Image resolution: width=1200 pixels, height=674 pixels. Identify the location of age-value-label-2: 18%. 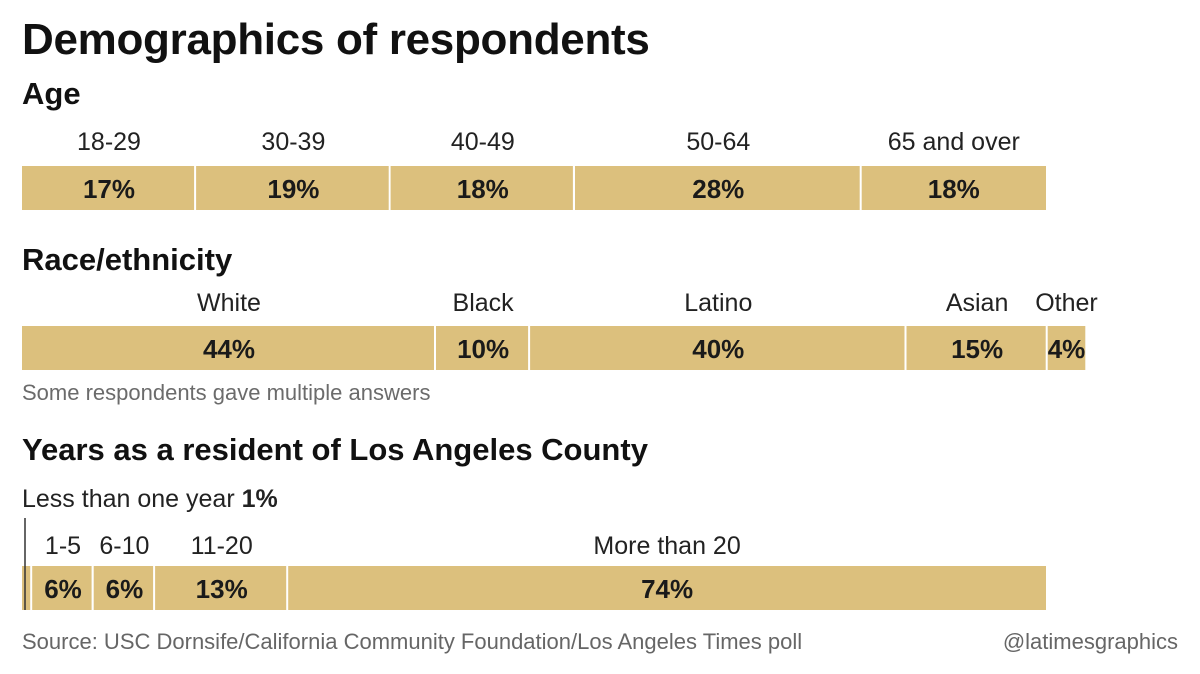
(483, 189).